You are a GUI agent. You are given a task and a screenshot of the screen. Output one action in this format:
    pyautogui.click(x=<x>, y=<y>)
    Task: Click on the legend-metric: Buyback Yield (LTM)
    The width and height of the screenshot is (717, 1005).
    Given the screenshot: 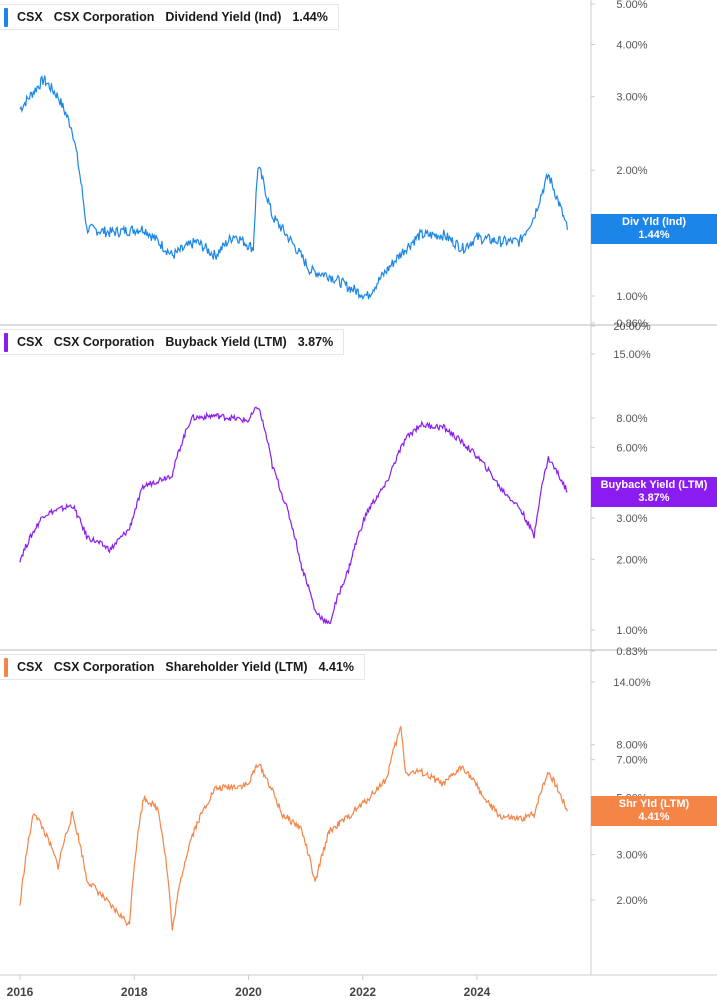 What is the action you would take?
    pyautogui.click(x=226, y=342)
    